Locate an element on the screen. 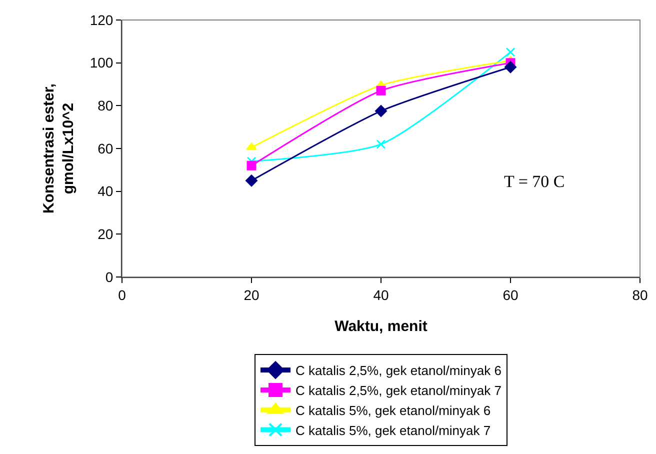 The height and width of the screenshot is (454, 656). x-tick-label: 20 is located at coordinates (252, 294).